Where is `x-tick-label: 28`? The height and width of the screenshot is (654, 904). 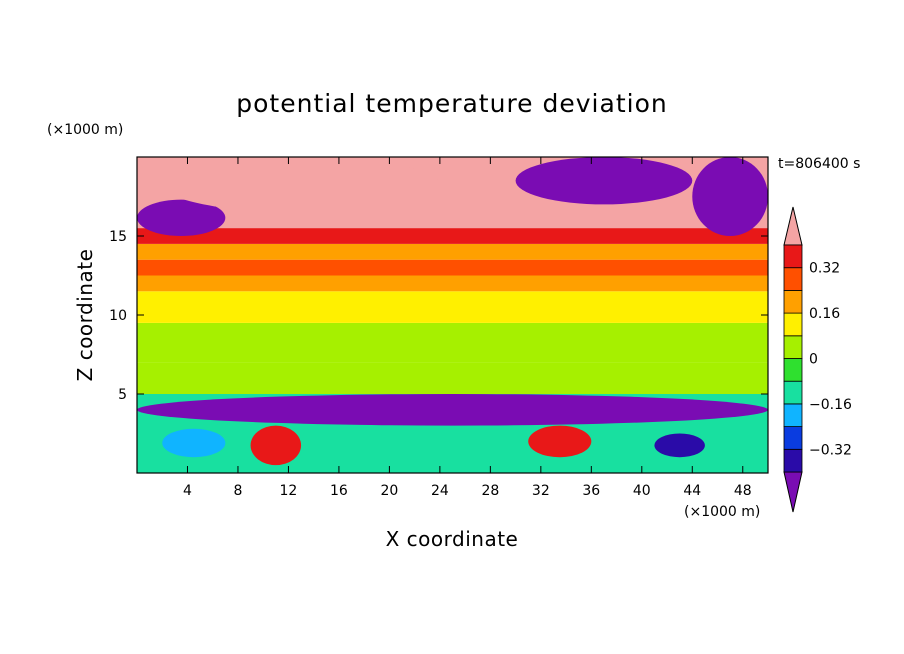 x-tick-label: 28 is located at coordinates (490, 491).